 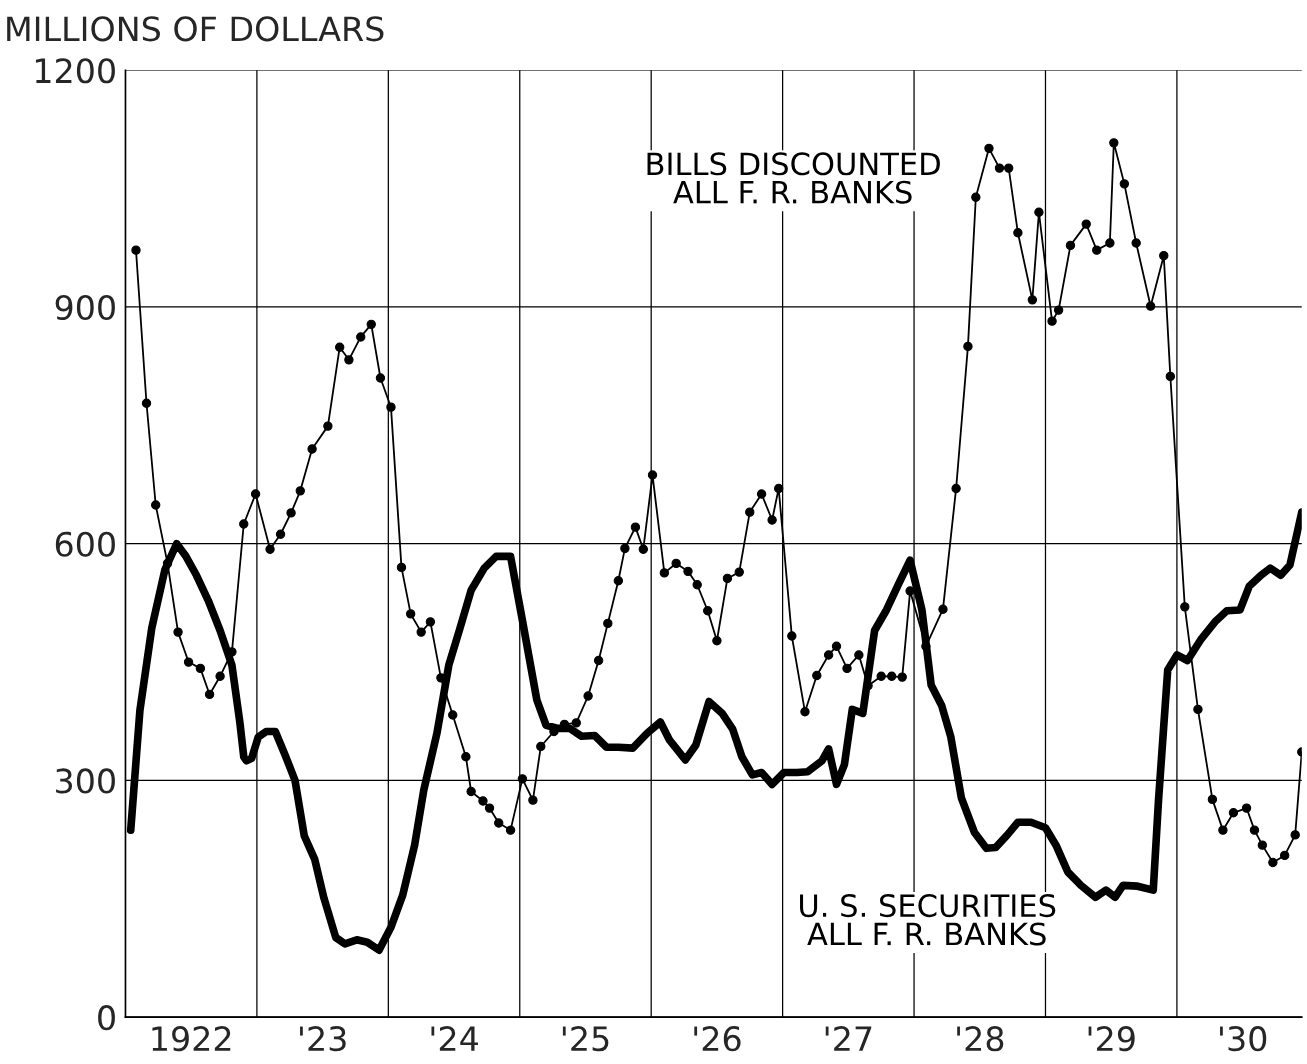 What do you see at coordinates (85, 781) in the screenshot?
I see `y-tick-label: 300` at bounding box center [85, 781].